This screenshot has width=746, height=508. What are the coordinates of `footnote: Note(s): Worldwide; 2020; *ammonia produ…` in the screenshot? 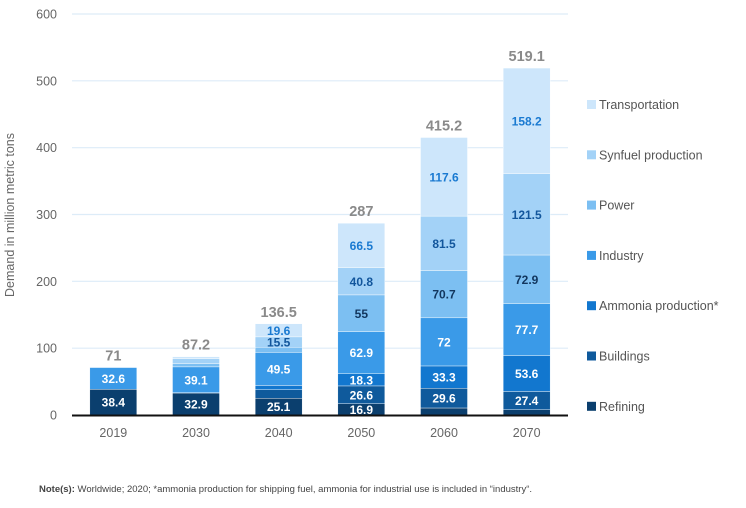 It's located at (285, 489).